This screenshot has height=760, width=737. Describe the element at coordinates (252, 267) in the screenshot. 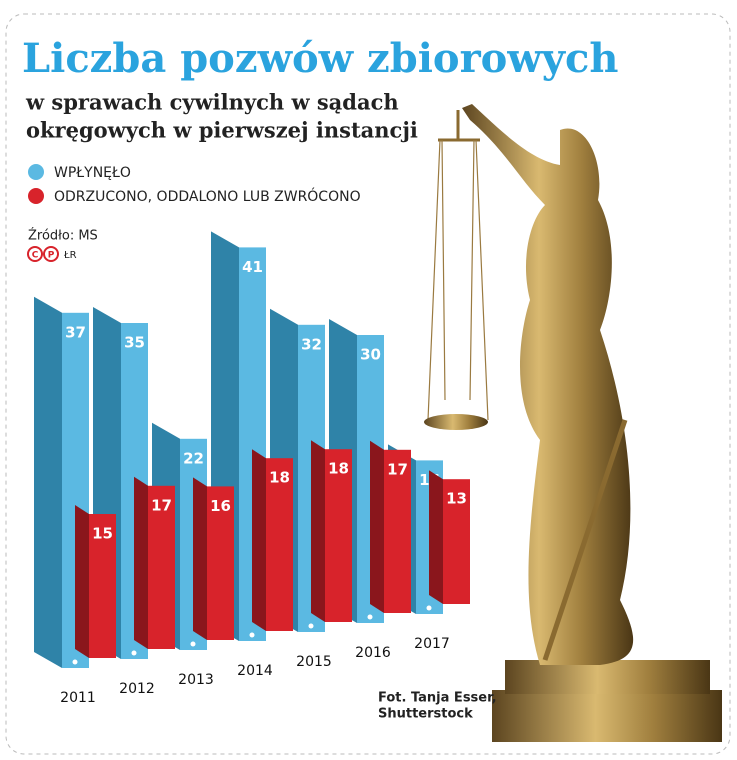

I see `value-label: 41` at that location.